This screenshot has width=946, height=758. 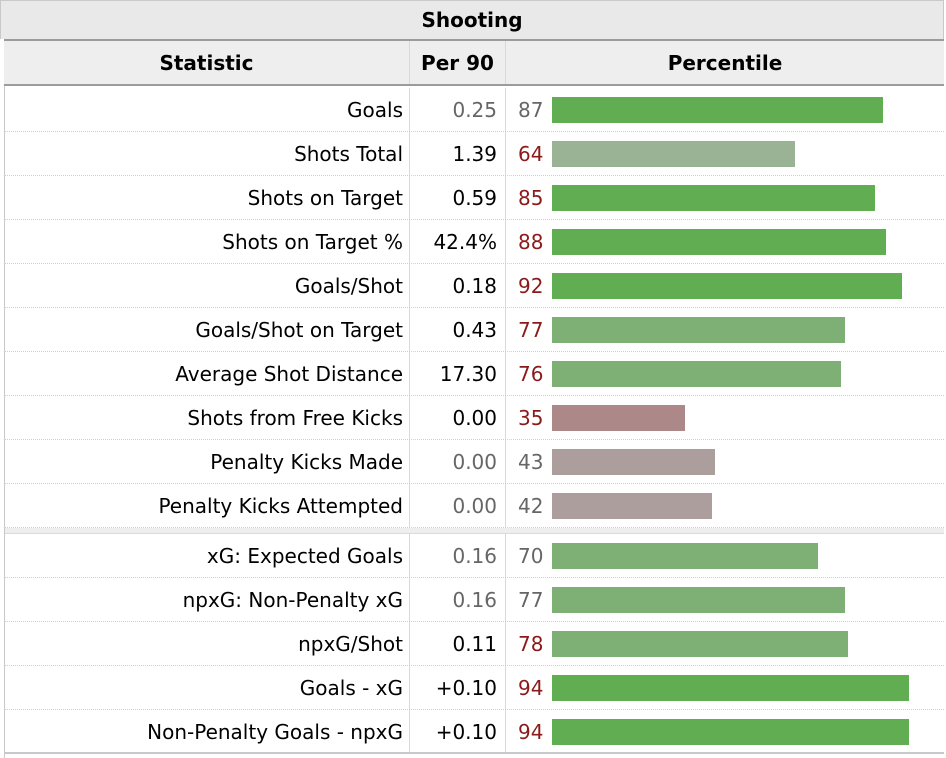 What do you see at coordinates (531, 555) in the screenshot?
I see `percentile-number: 70` at bounding box center [531, 555].